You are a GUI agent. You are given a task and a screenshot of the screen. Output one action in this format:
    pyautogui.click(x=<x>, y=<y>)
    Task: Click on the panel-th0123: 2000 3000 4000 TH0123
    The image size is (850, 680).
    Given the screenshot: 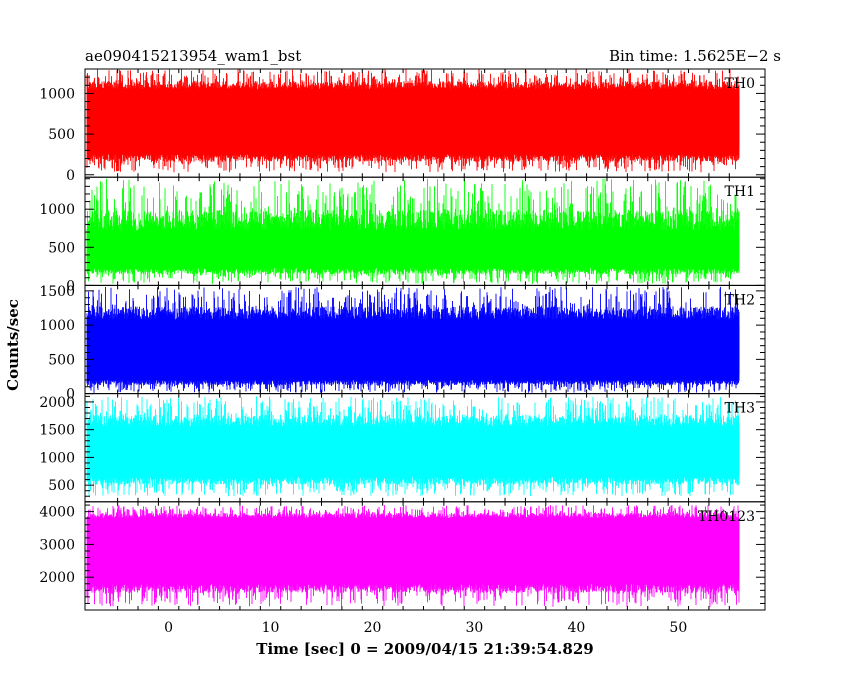 What is the action you would take?
    pyautogui.click(x=402, y=556)
    